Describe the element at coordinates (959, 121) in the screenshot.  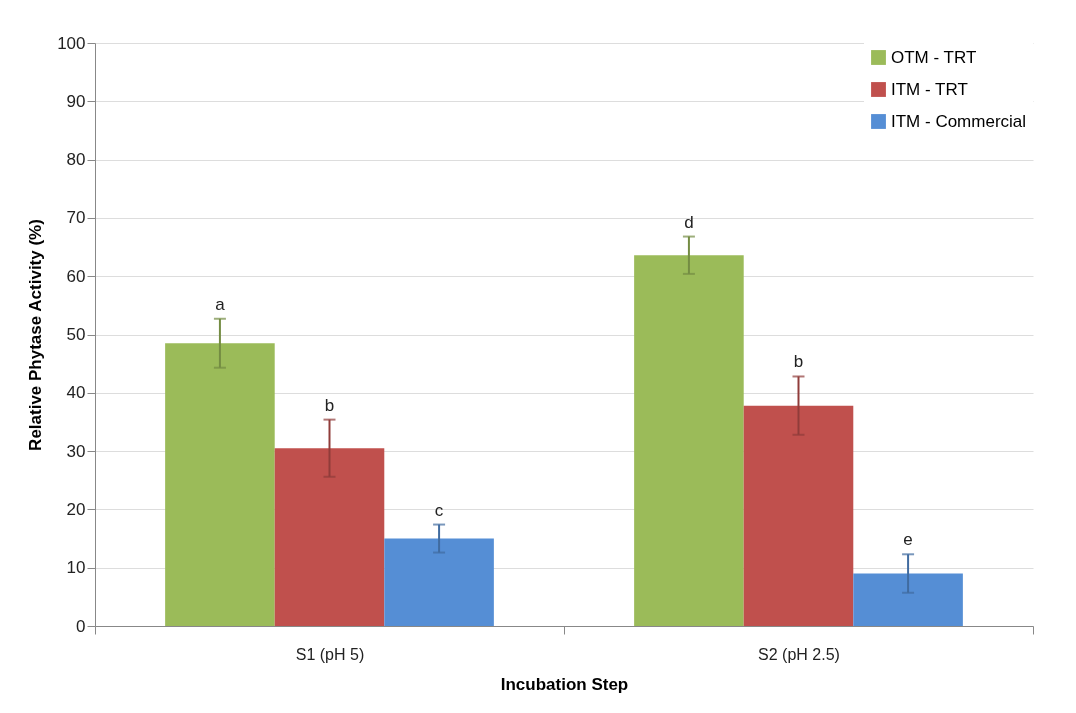
I see `legend-label: ITM - Commercial` at that location.